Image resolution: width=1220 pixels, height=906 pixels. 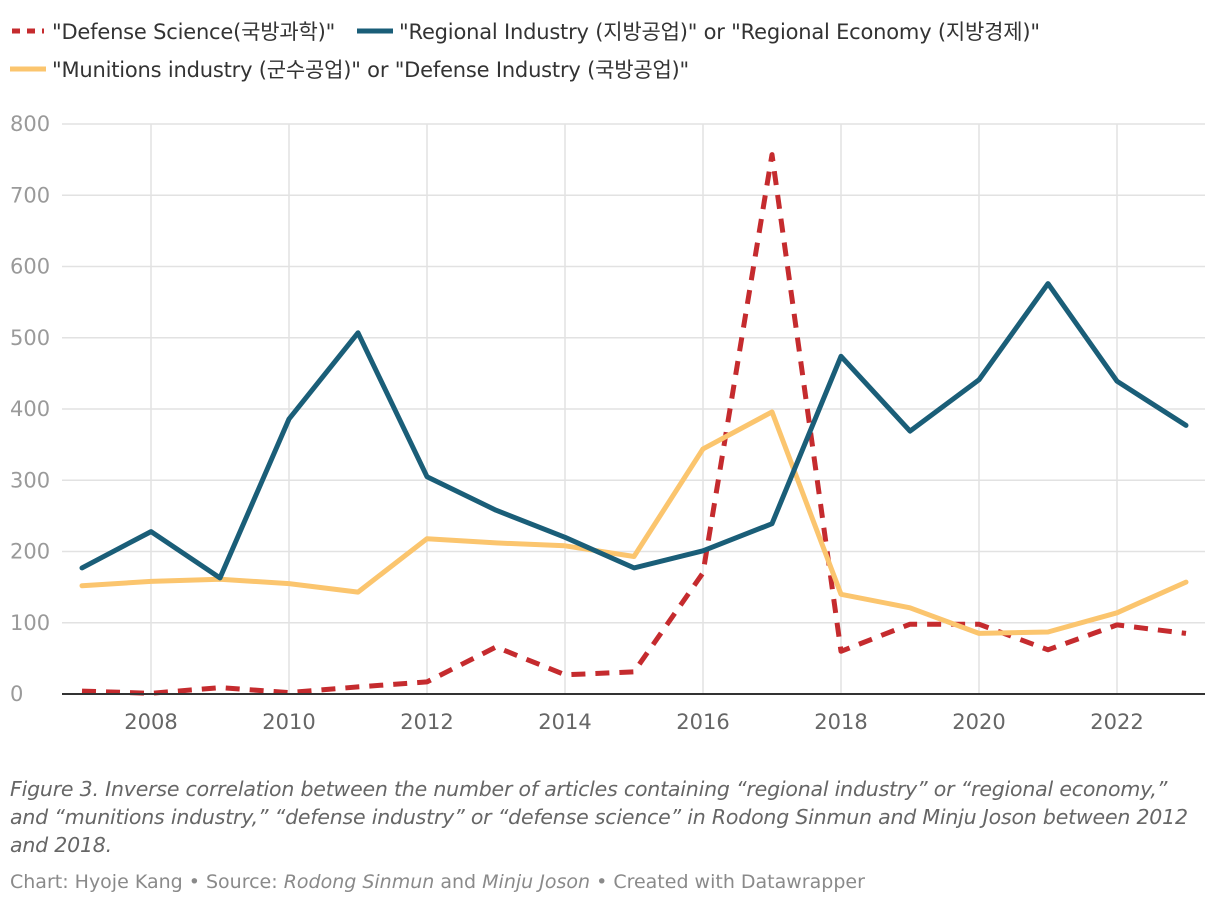 I want to click on y-tick-label: 0, so click(x=16, y=694).